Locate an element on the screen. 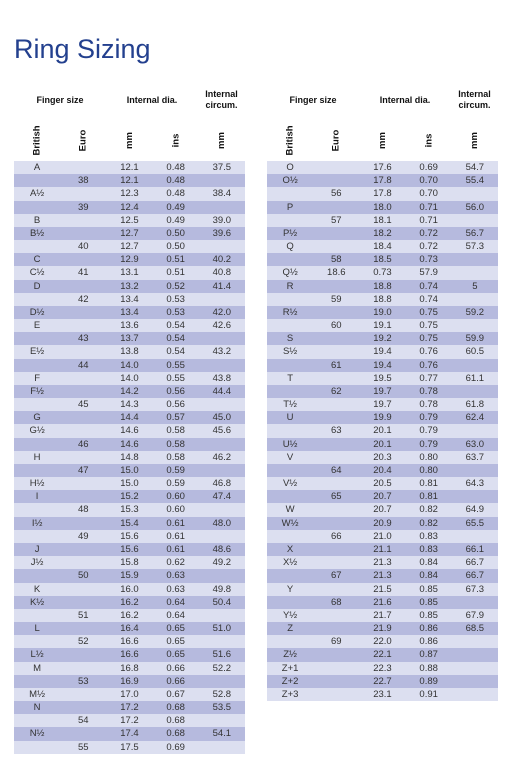  table-cell: 0.49 is located at coordinates (175, 220).